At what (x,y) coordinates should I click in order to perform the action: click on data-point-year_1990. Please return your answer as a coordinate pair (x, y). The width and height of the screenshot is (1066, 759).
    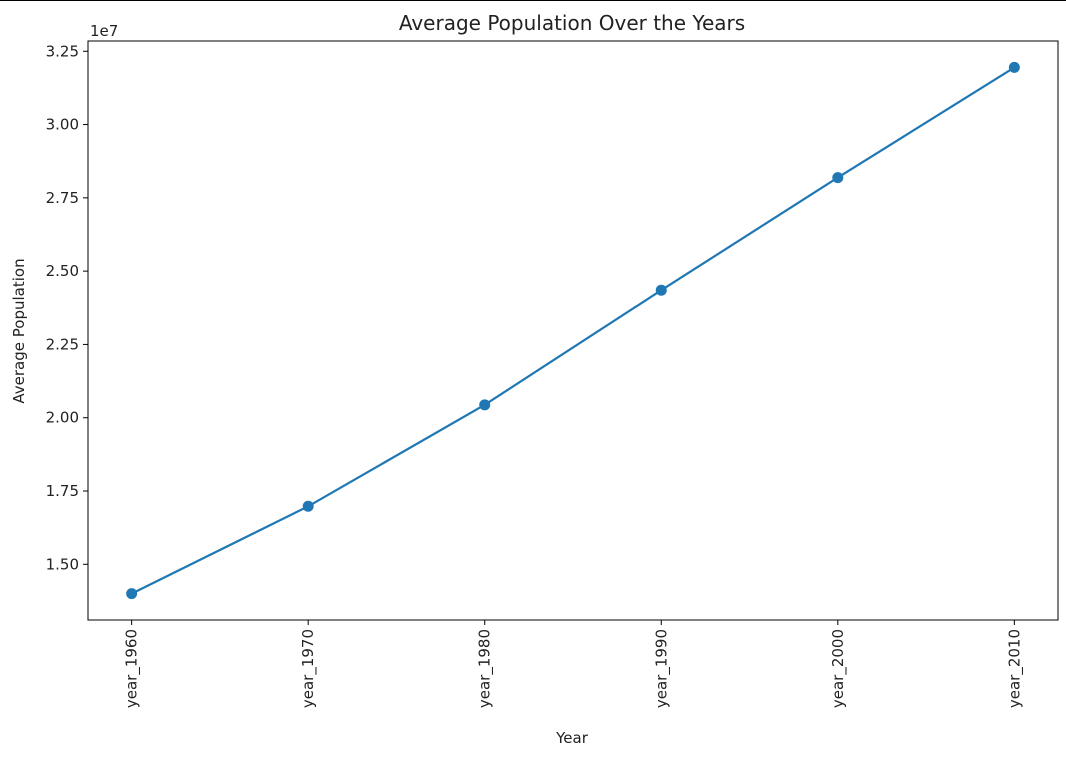
    Looking at the image, I should click on (661, 290).